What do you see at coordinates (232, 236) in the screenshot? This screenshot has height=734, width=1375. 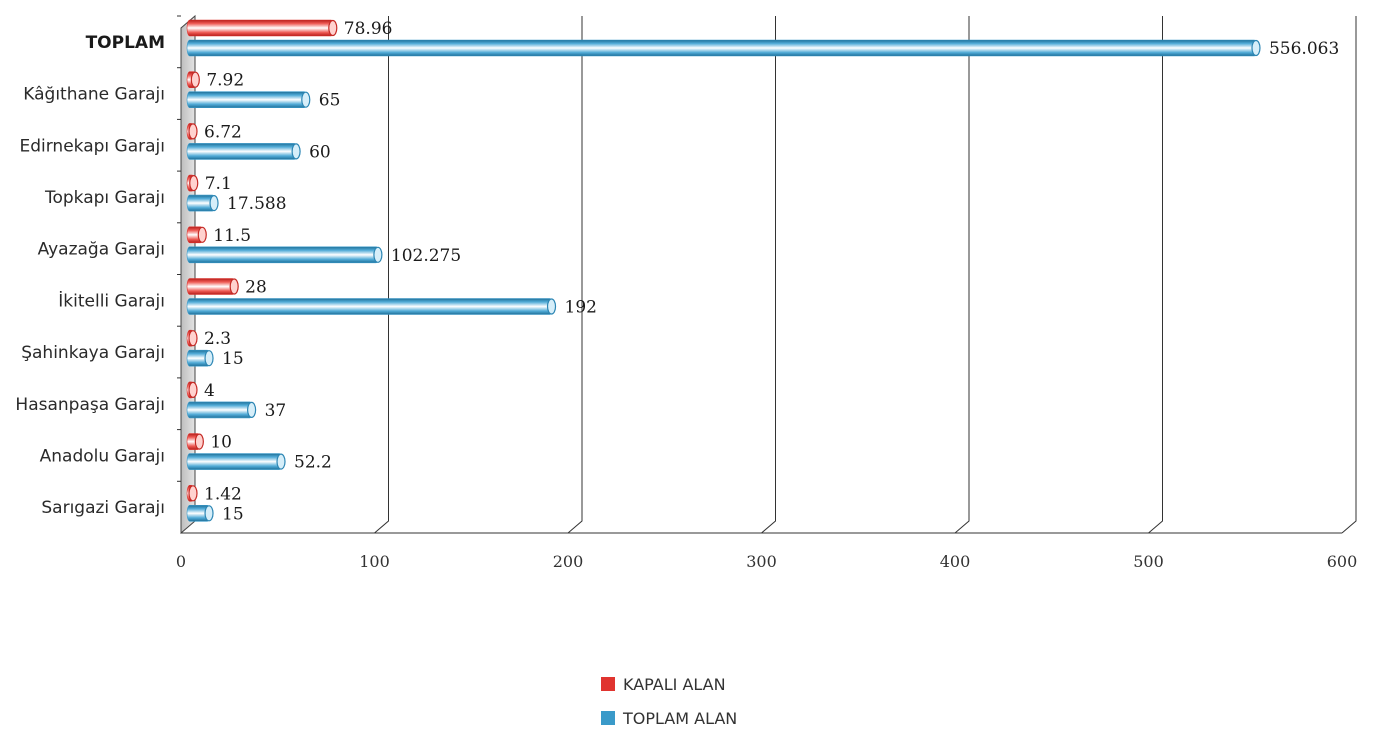 I see `value-label-kapali-alan-ayazaga-garaji: 11.5` at bounding box center [232, 236].